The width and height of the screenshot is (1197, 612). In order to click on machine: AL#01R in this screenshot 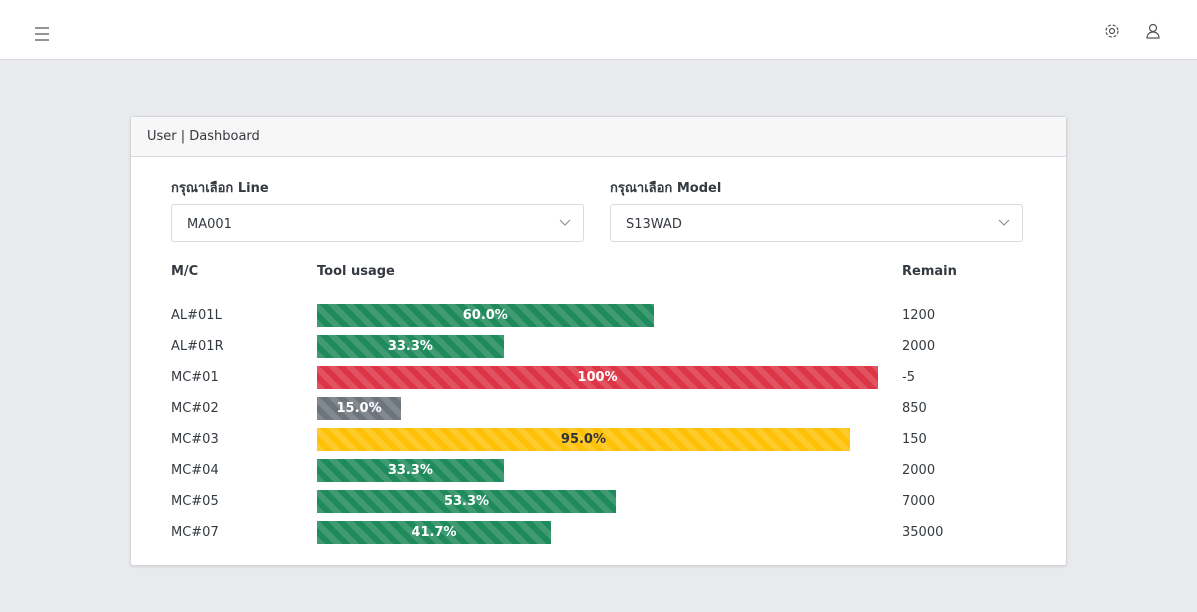, I will do `click(197, 346)`.